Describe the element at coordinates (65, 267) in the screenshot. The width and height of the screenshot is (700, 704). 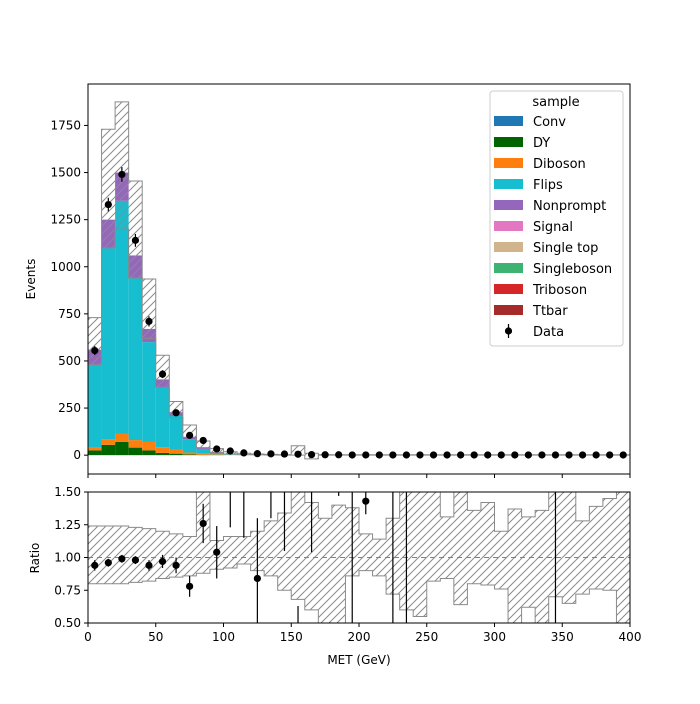
I see `main-y-tick-label-4: 1000` at that location.